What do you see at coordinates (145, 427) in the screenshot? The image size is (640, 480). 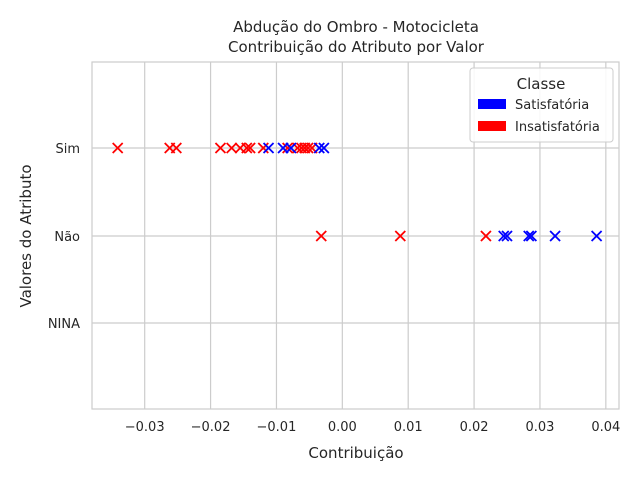 I see `x-tick-label: −0.03` at bounding box center [145, 427].